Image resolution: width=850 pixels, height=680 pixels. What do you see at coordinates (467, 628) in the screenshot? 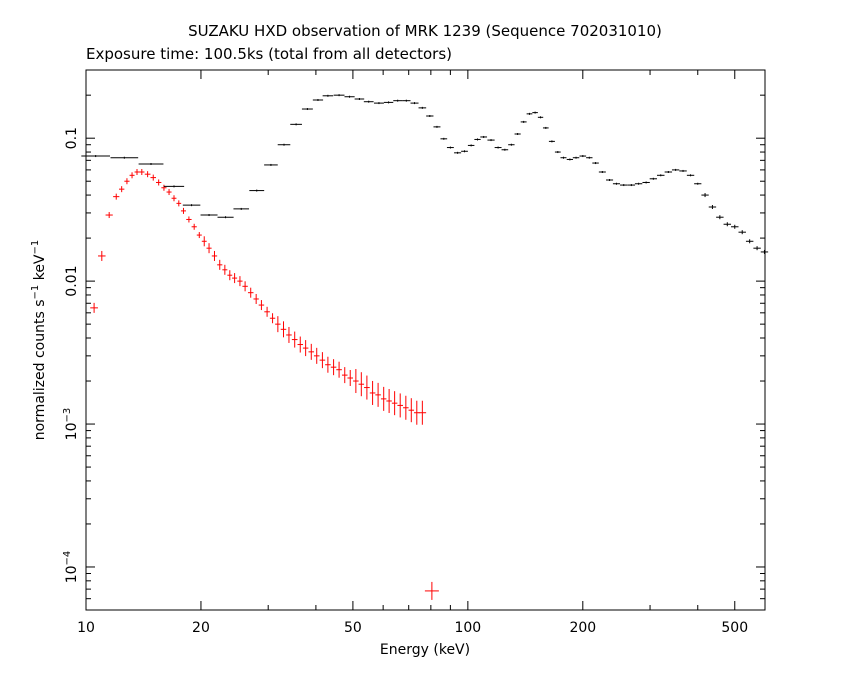
I see `x-tick-label: 100` at bounding box center [467, 628].